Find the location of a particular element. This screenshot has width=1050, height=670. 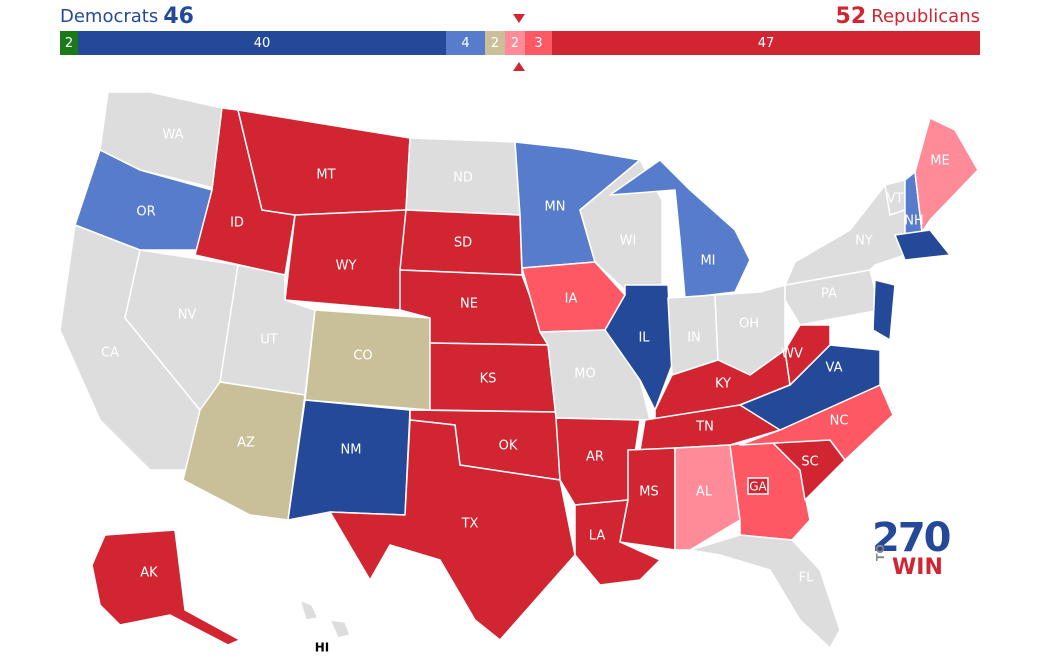

label-OR: OR is located at coordinates (145, 212).